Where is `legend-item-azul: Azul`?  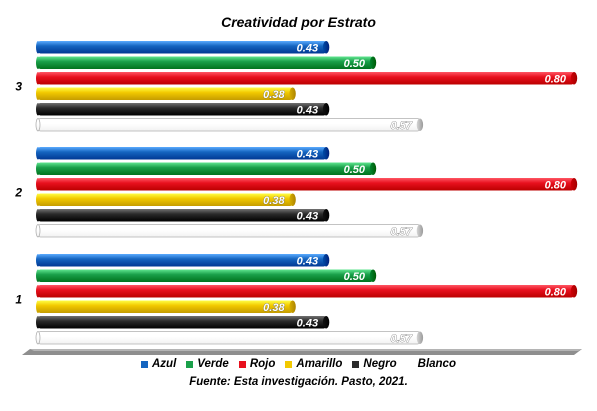 legend-item-azul: Azul is located at coordinates (158, 364).